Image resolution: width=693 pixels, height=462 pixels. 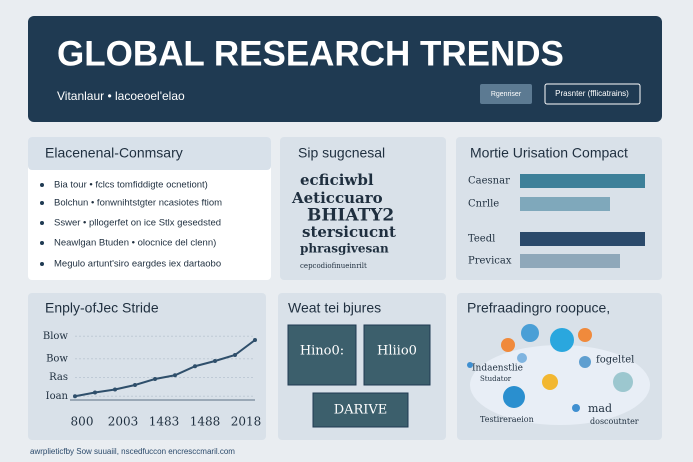 What do you see at coordinates (615, 360) in the screenshot?
I see `node-label: fogeltel` at bounding box center [615, 360].